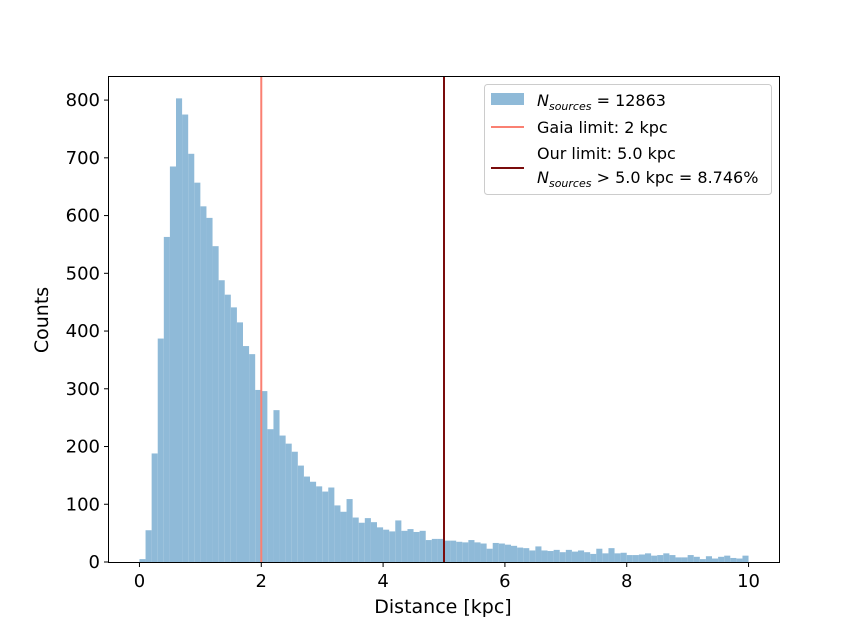 The width and height of the screenshot is (866, 631). I want to click on x-tick-label: 6, so click(504, 581).